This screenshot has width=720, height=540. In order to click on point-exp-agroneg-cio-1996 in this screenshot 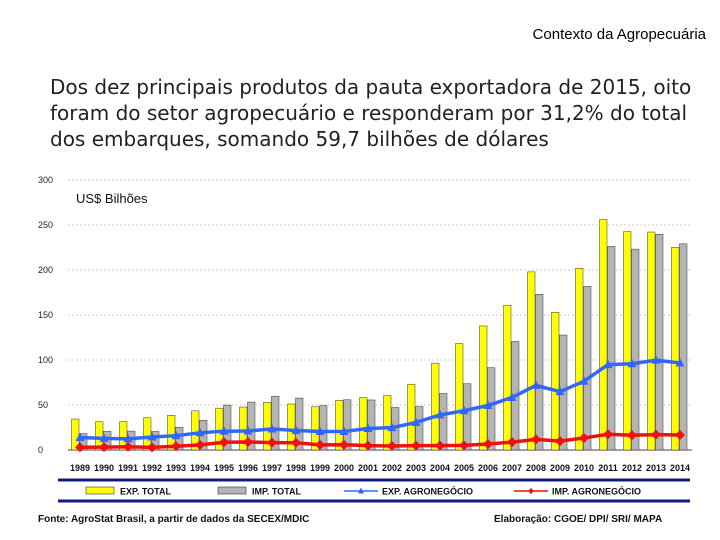, I will do `click(248, 430)`.